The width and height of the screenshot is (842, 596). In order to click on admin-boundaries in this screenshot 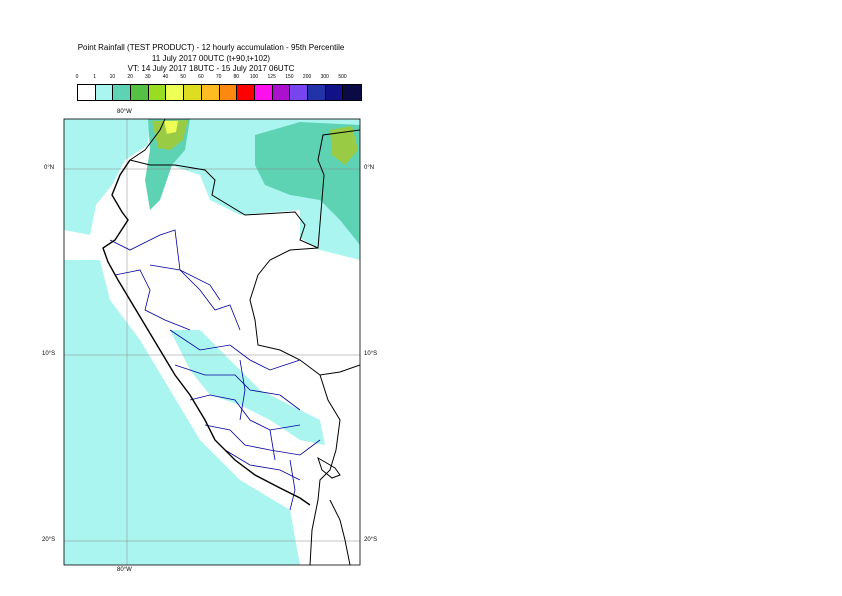, I will do `click(215, 370)`.